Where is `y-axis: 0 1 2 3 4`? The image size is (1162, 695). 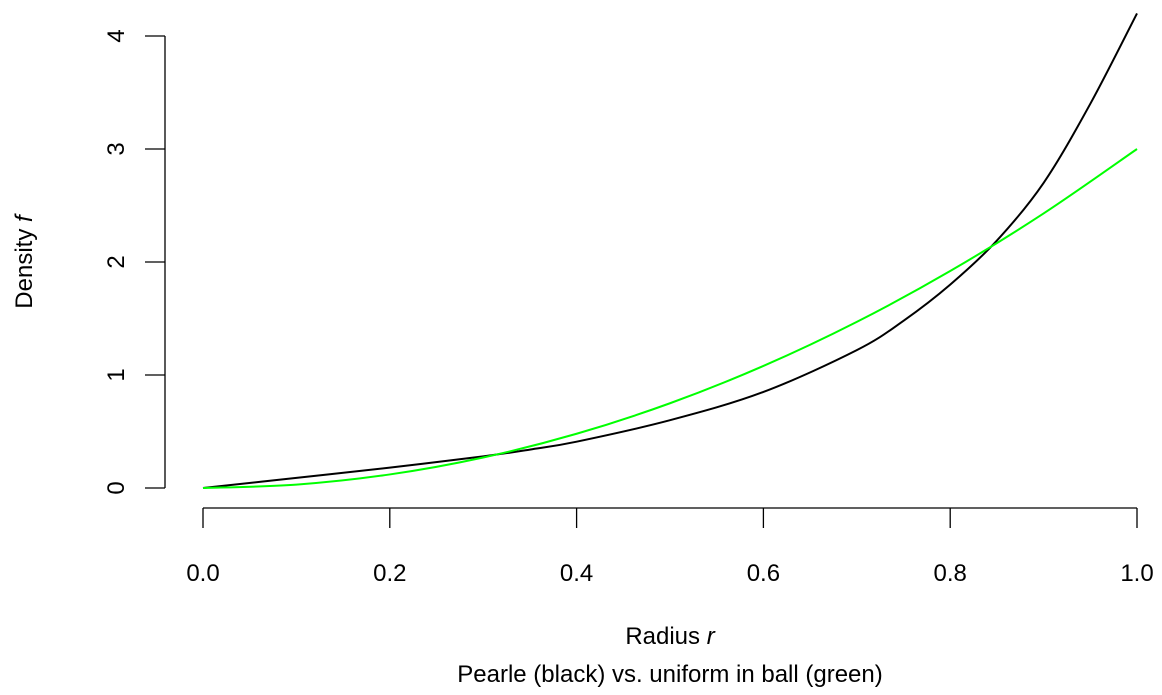
y-axis: 0 1 2 3 4 is located at coordinates (134, 262).